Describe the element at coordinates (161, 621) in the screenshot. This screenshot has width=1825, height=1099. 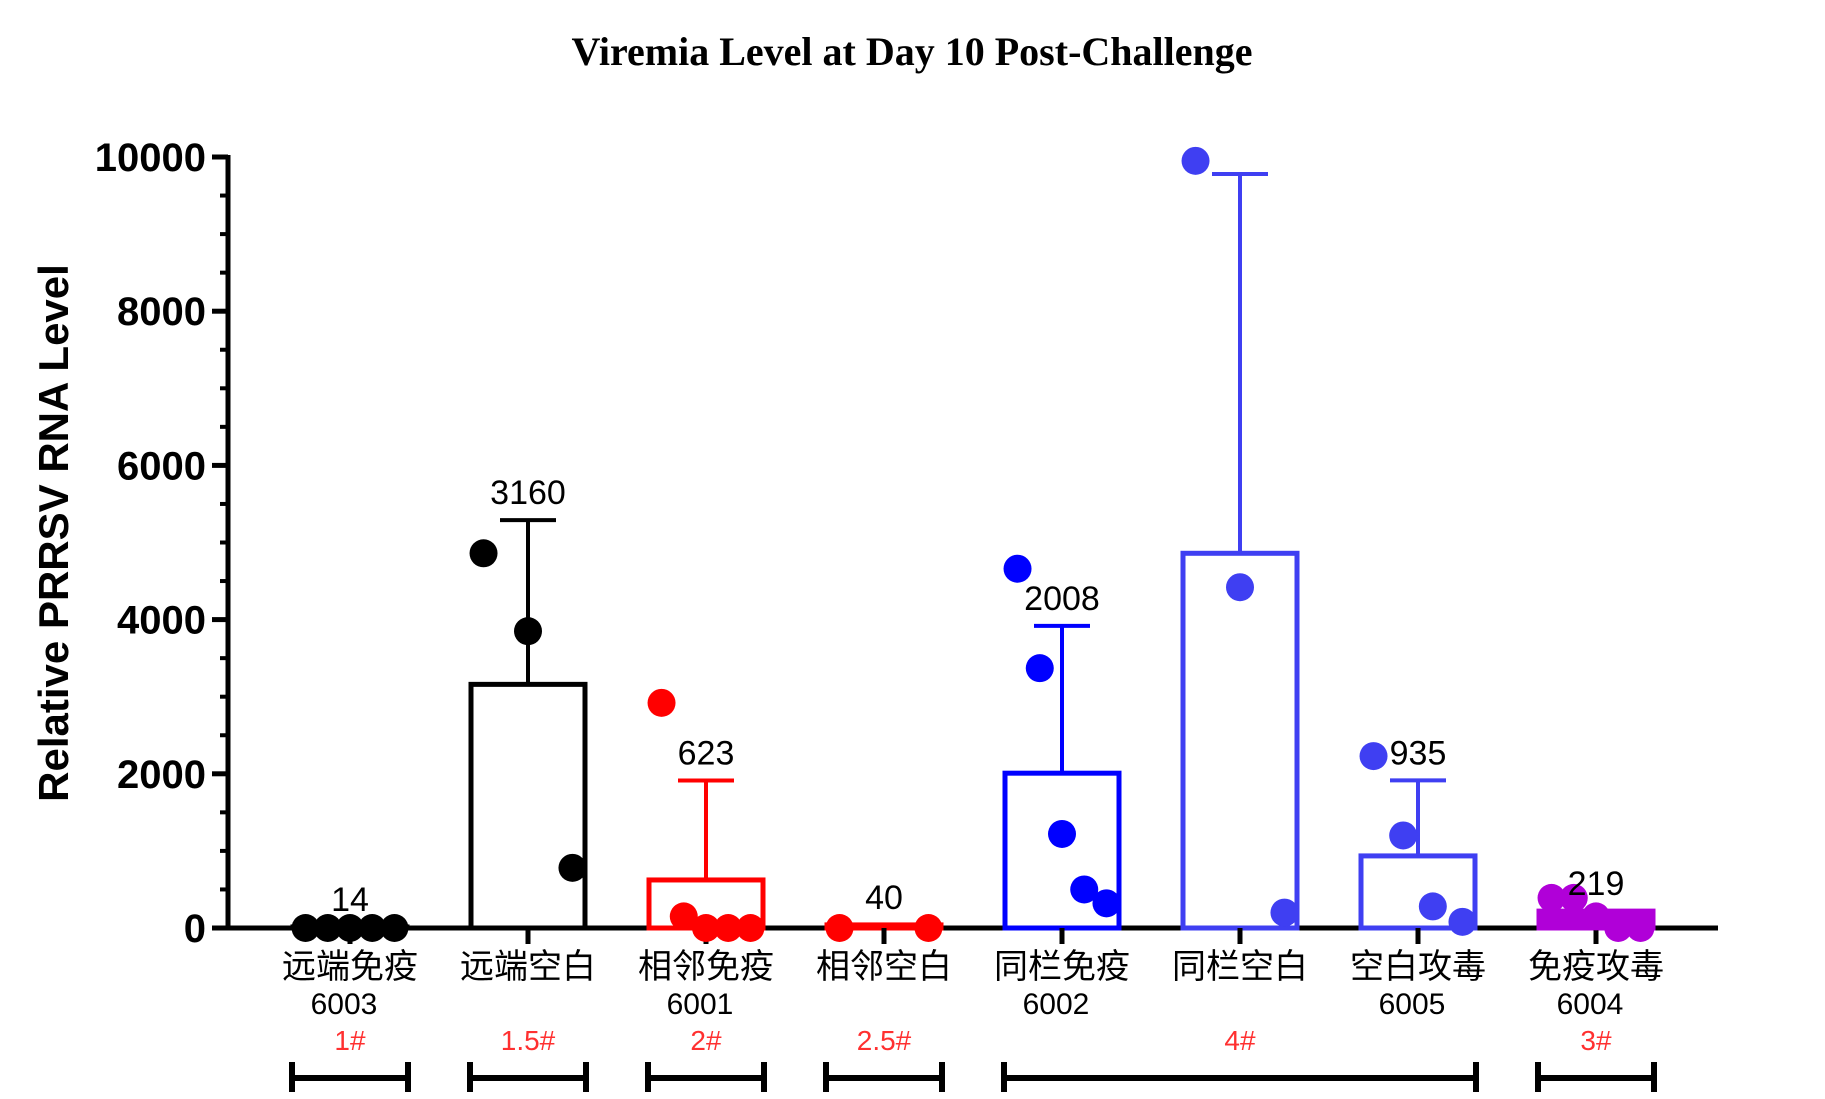
I see `y-tick-label: 4000` at that location.